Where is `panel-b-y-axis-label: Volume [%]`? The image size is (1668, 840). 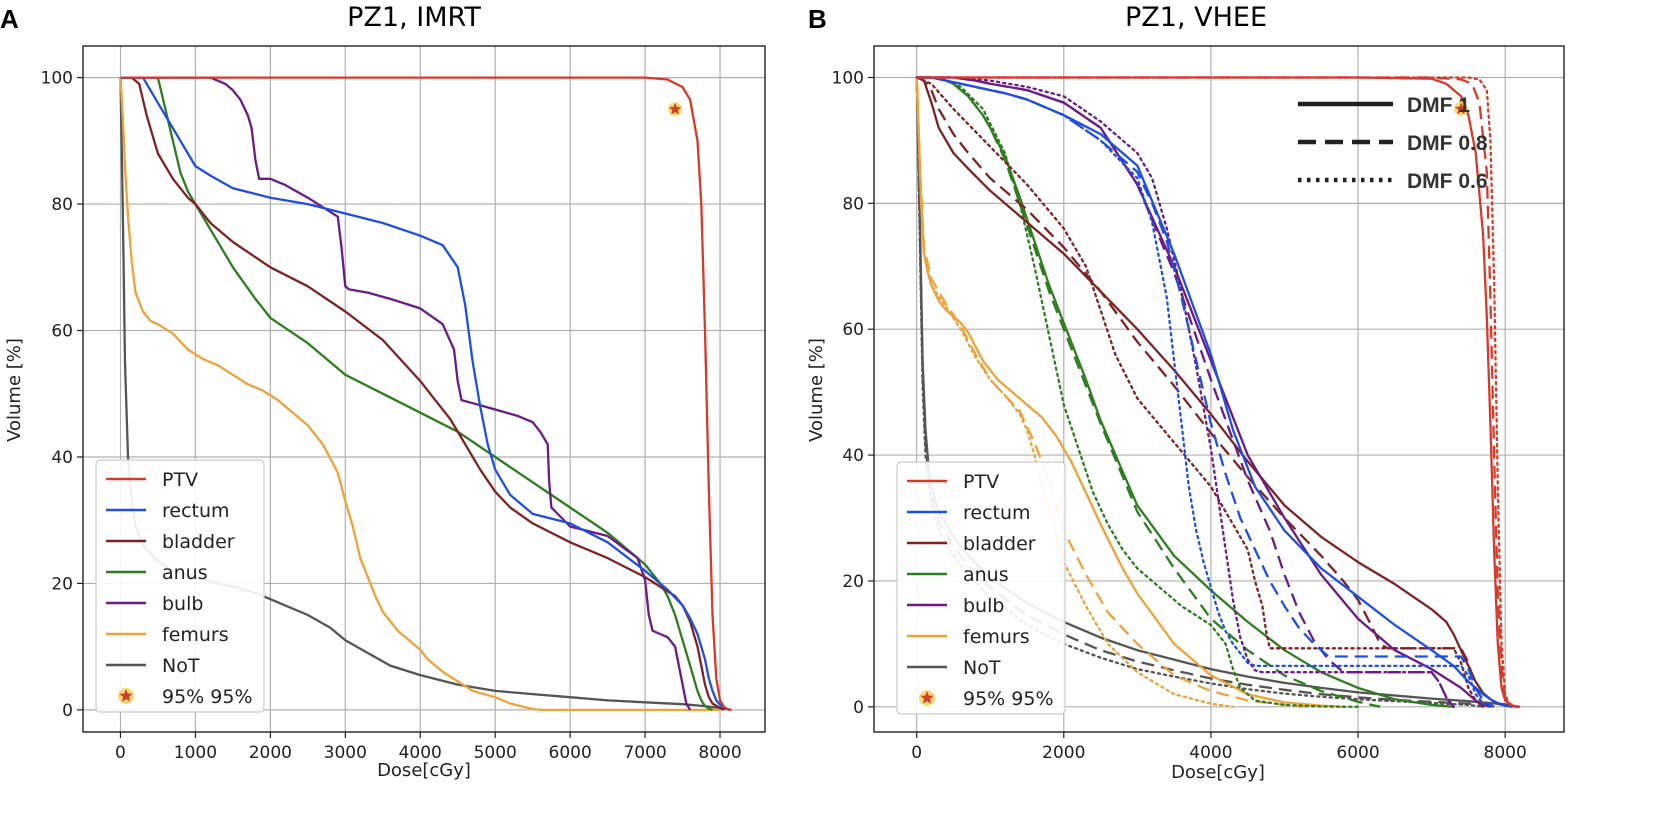
panel-b-y-axis-label: Volume [%] is located at coordinates (816, 390).